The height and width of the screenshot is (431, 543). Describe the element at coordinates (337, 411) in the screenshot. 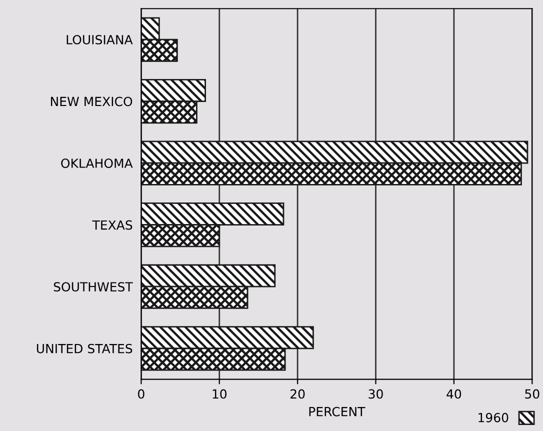

I see `x-axis-title: PERCENT` at that location.